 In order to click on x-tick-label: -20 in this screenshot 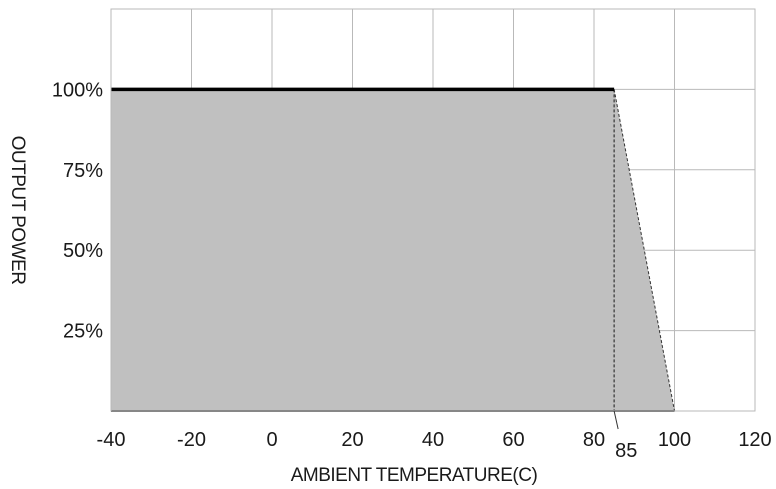, I will do `click(191, 440)`.